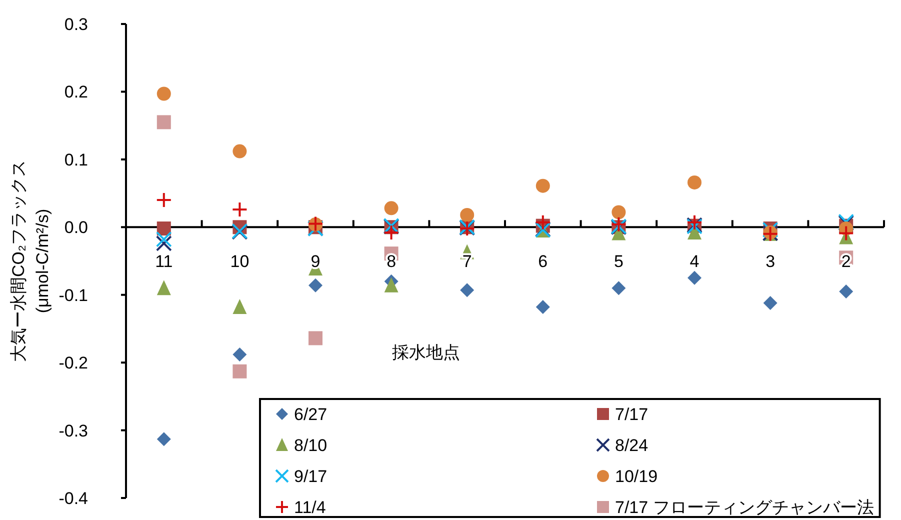 The image size is (901, 520). Describe the element at coordinates (631, 445) in the screenshot. I see `legend-label: 8/24` at that location.